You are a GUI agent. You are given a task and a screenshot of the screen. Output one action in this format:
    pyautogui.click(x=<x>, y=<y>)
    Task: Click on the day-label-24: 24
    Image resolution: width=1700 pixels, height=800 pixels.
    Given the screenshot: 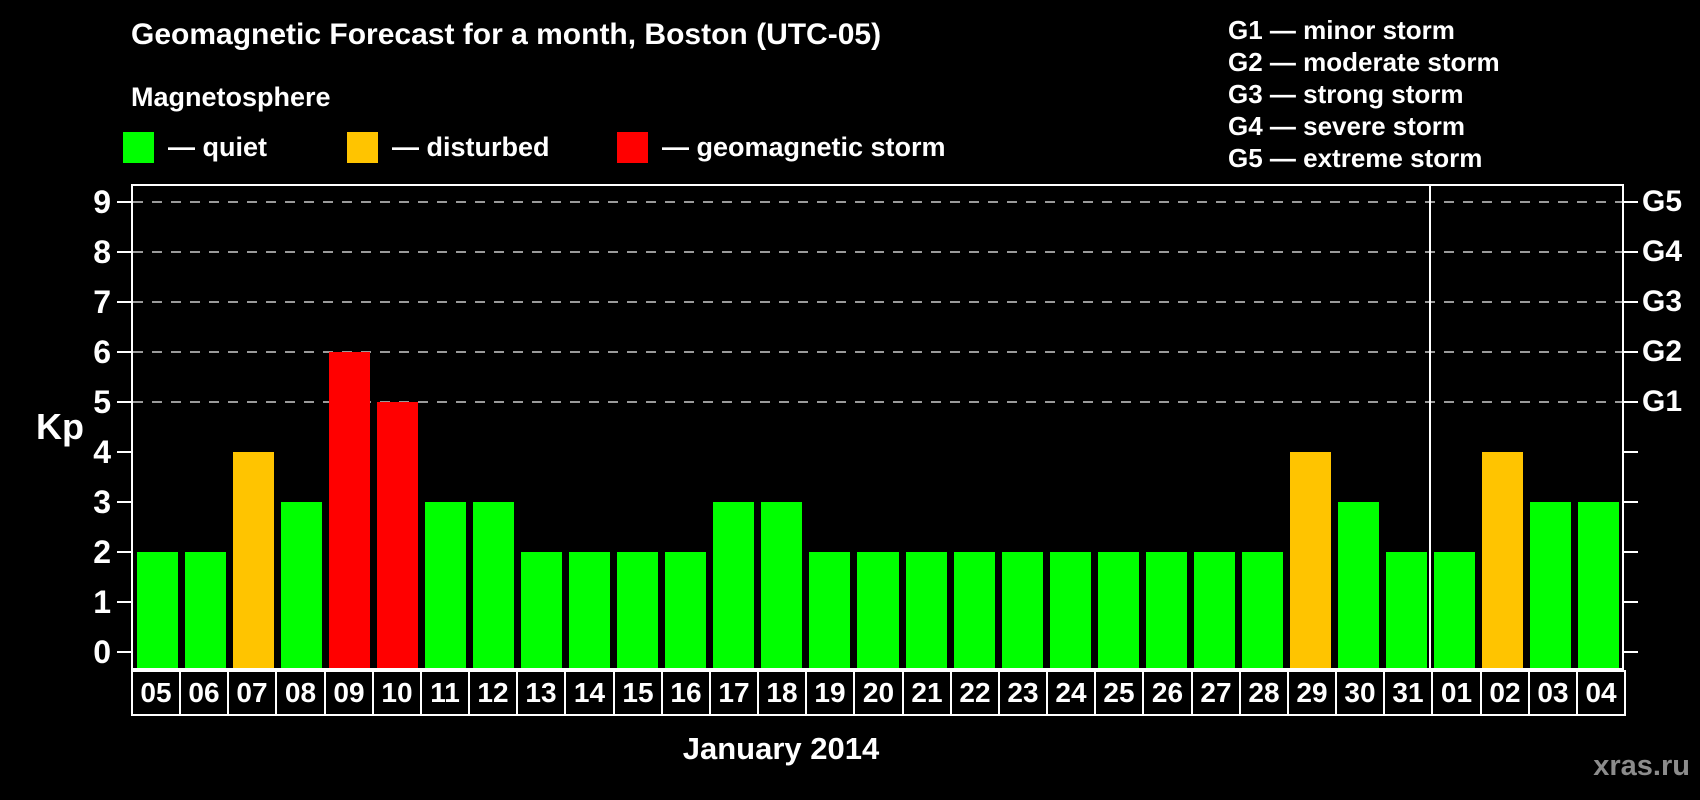 What is the action you would take?
    pyautogui.click(x=1071, y=693)
    